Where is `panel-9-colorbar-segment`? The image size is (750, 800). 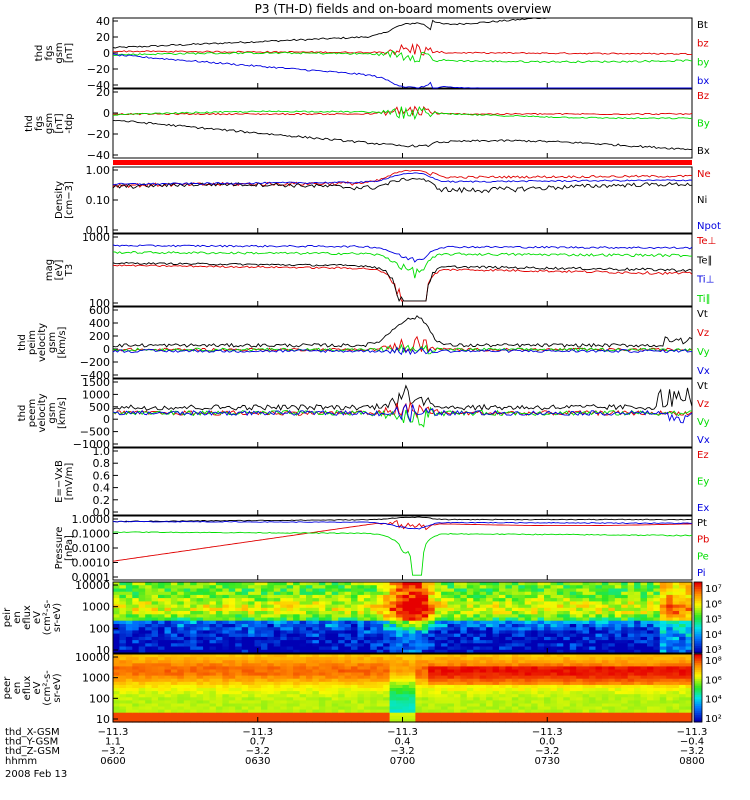 panel-9-colorbar-segment is located at coordinates (698, 640).